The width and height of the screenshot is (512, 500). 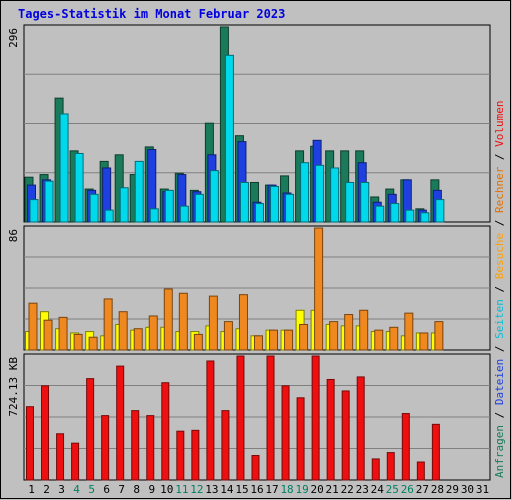 I want to click on legend-item-seiten: Seiten, so click(x=499, y=319).